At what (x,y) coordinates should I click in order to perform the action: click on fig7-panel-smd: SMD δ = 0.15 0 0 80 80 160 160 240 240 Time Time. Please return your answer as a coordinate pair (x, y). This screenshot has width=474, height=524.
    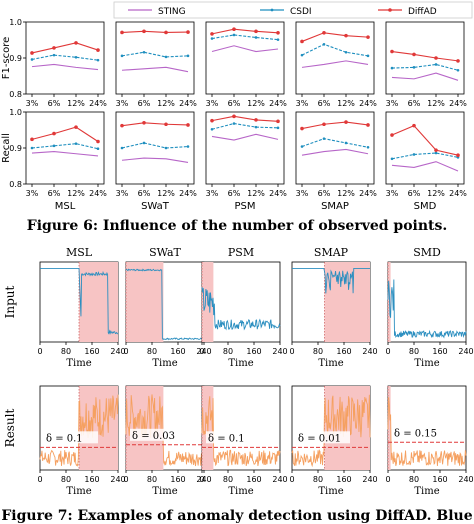
    Looking at the image, I should click on (429, 371).